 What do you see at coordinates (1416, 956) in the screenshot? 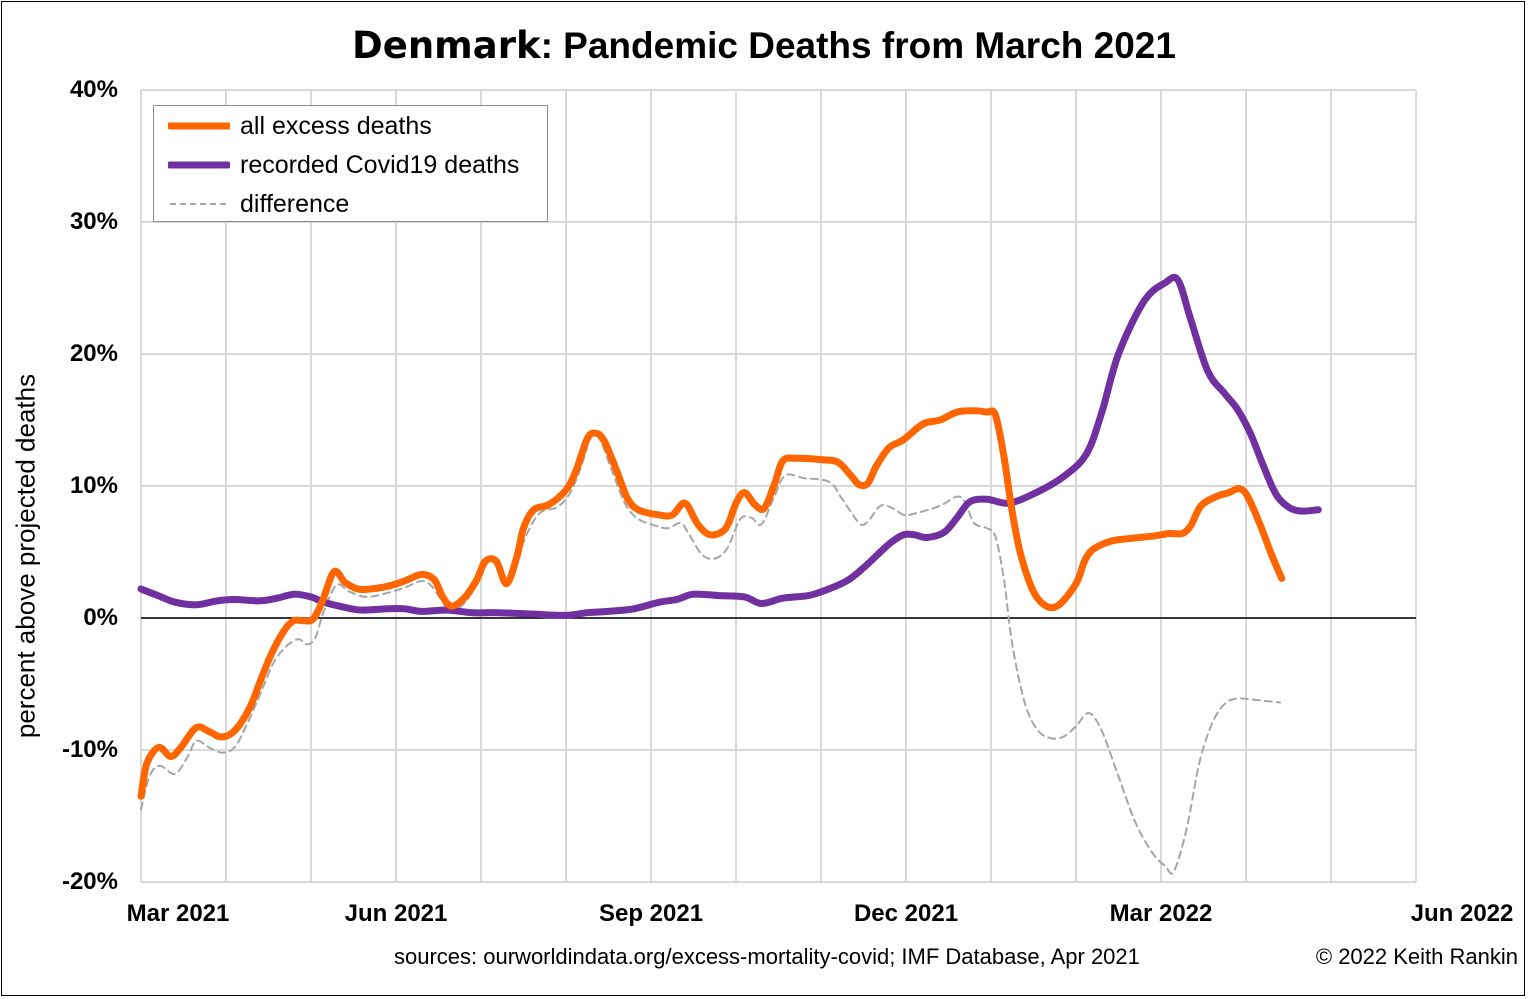
I see `copyright-note: © 2022 Keith Rankin` at bounding box center [1416, 956].